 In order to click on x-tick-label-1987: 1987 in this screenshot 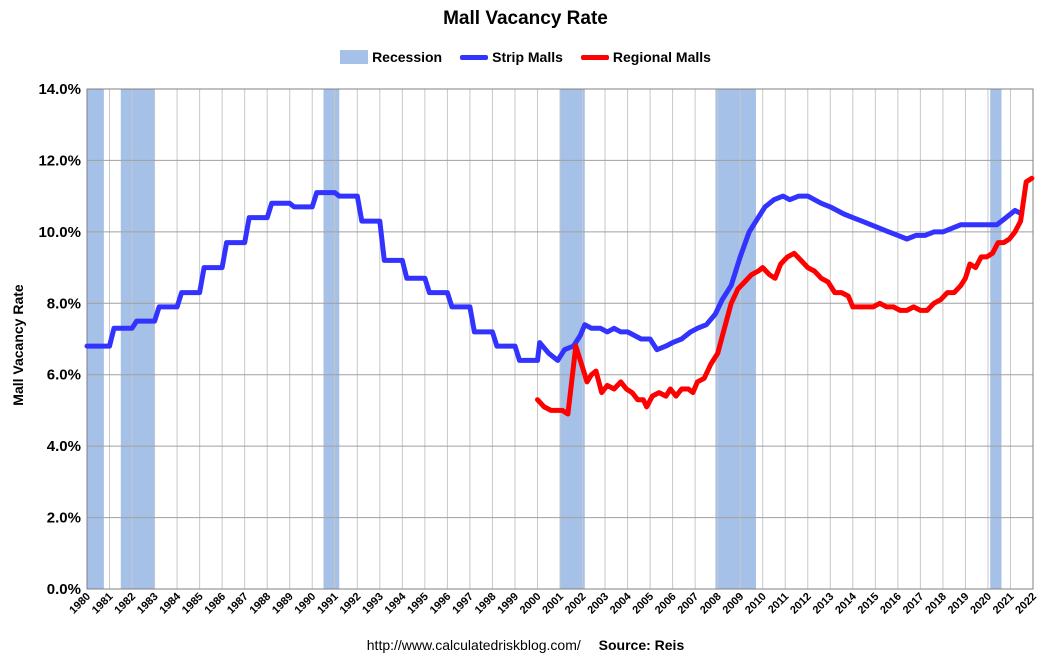, I will do `click(238, 604)`.